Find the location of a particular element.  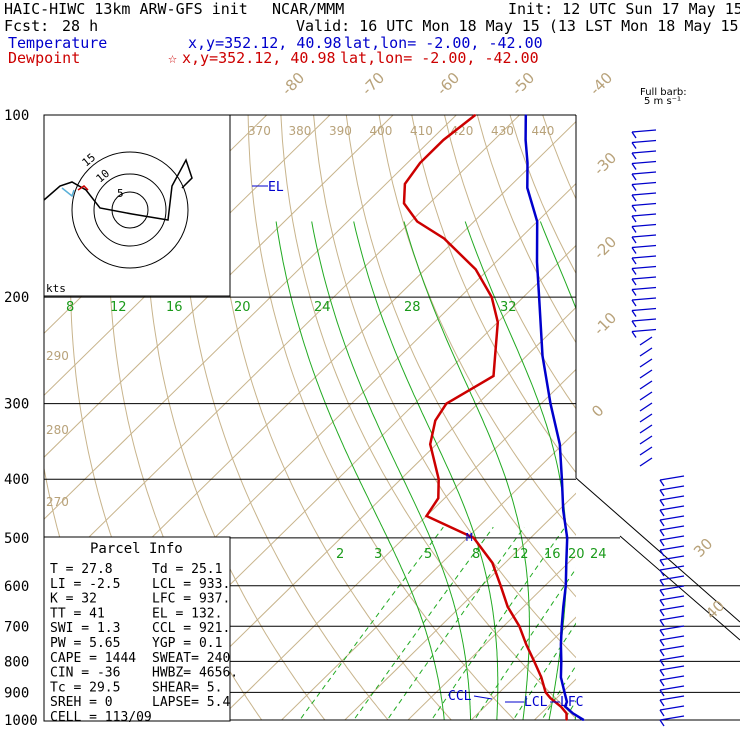

isotherm-label: 40 is located at coordinates (715, 610).